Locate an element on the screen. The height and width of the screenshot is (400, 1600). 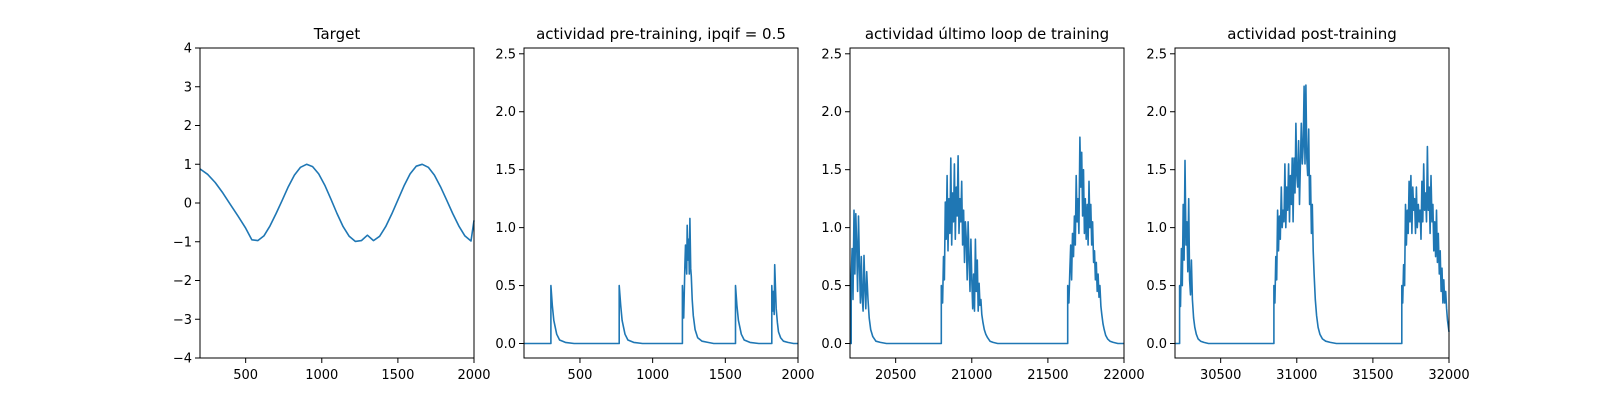
x-tick-label: 32000 is located at coordinates (1448, 375).